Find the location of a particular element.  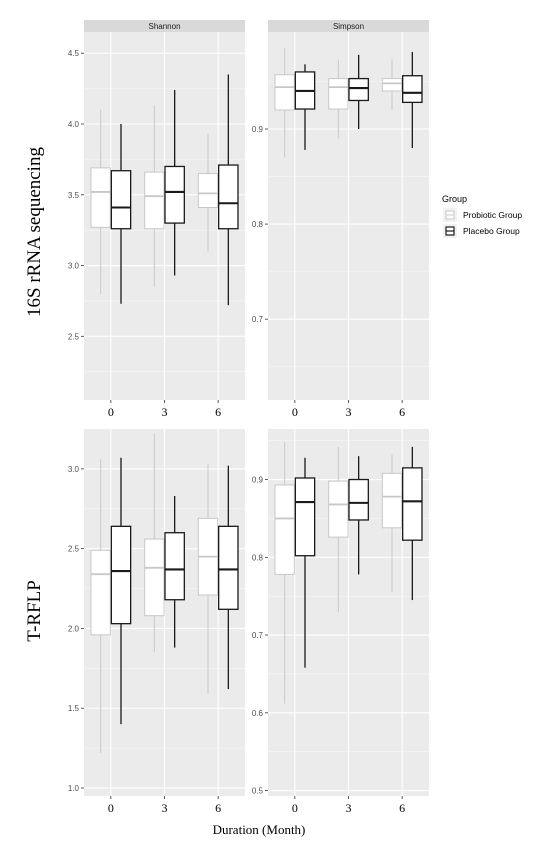

y-tick-label: 0.5 is located at coordinates (258, 791).